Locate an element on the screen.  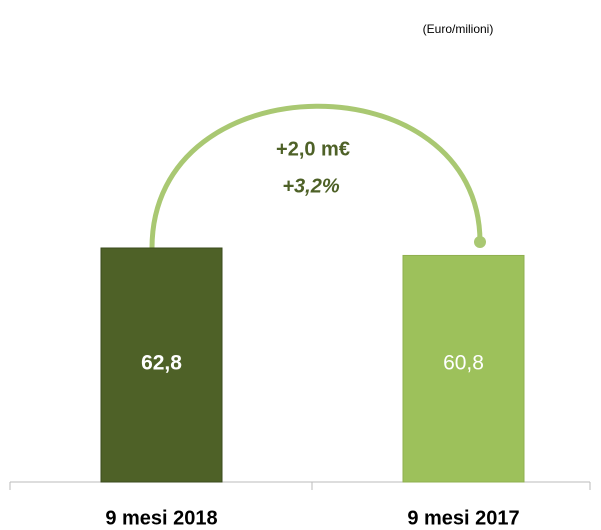
change-percent: +3,2% is located at coordinates (310, 186).